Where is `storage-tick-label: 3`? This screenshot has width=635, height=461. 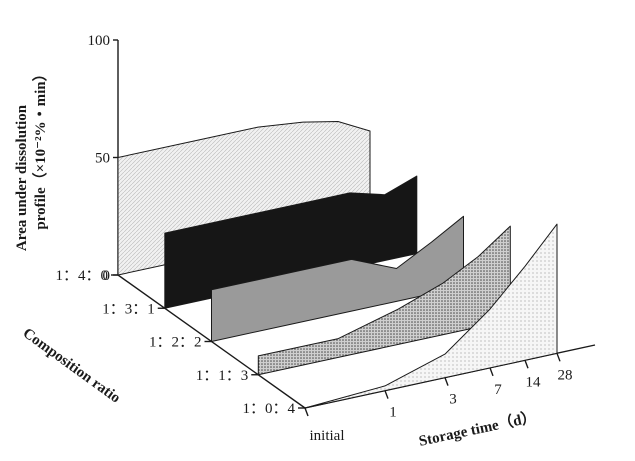 storage-tick-label: 3 is located at coordinates (453, 400).